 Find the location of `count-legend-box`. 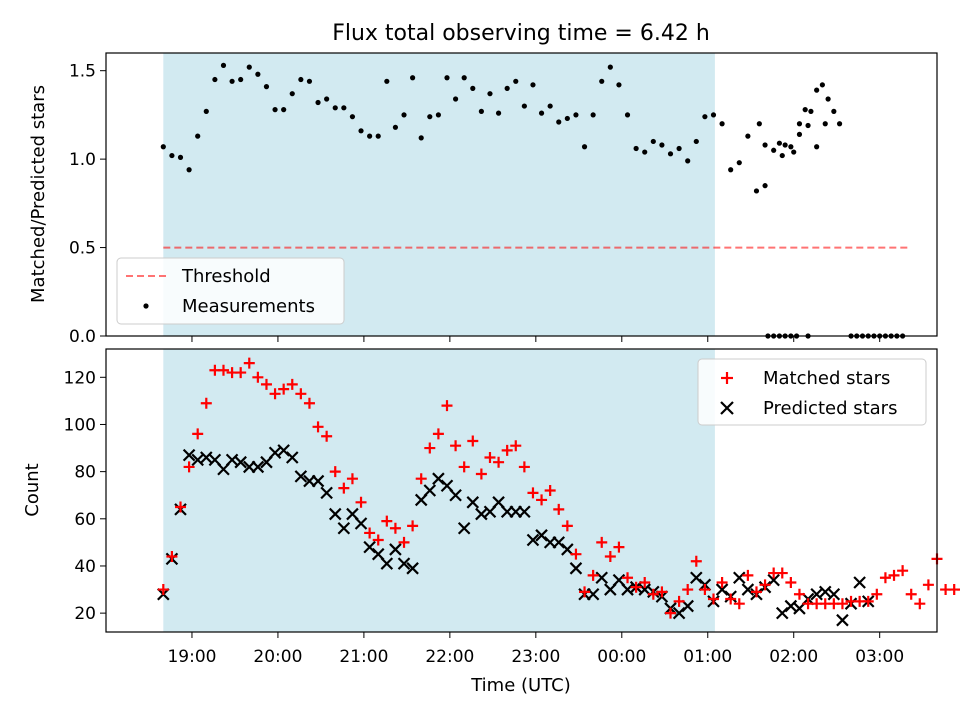

count-legend-box is located at coordinates (812, 392).